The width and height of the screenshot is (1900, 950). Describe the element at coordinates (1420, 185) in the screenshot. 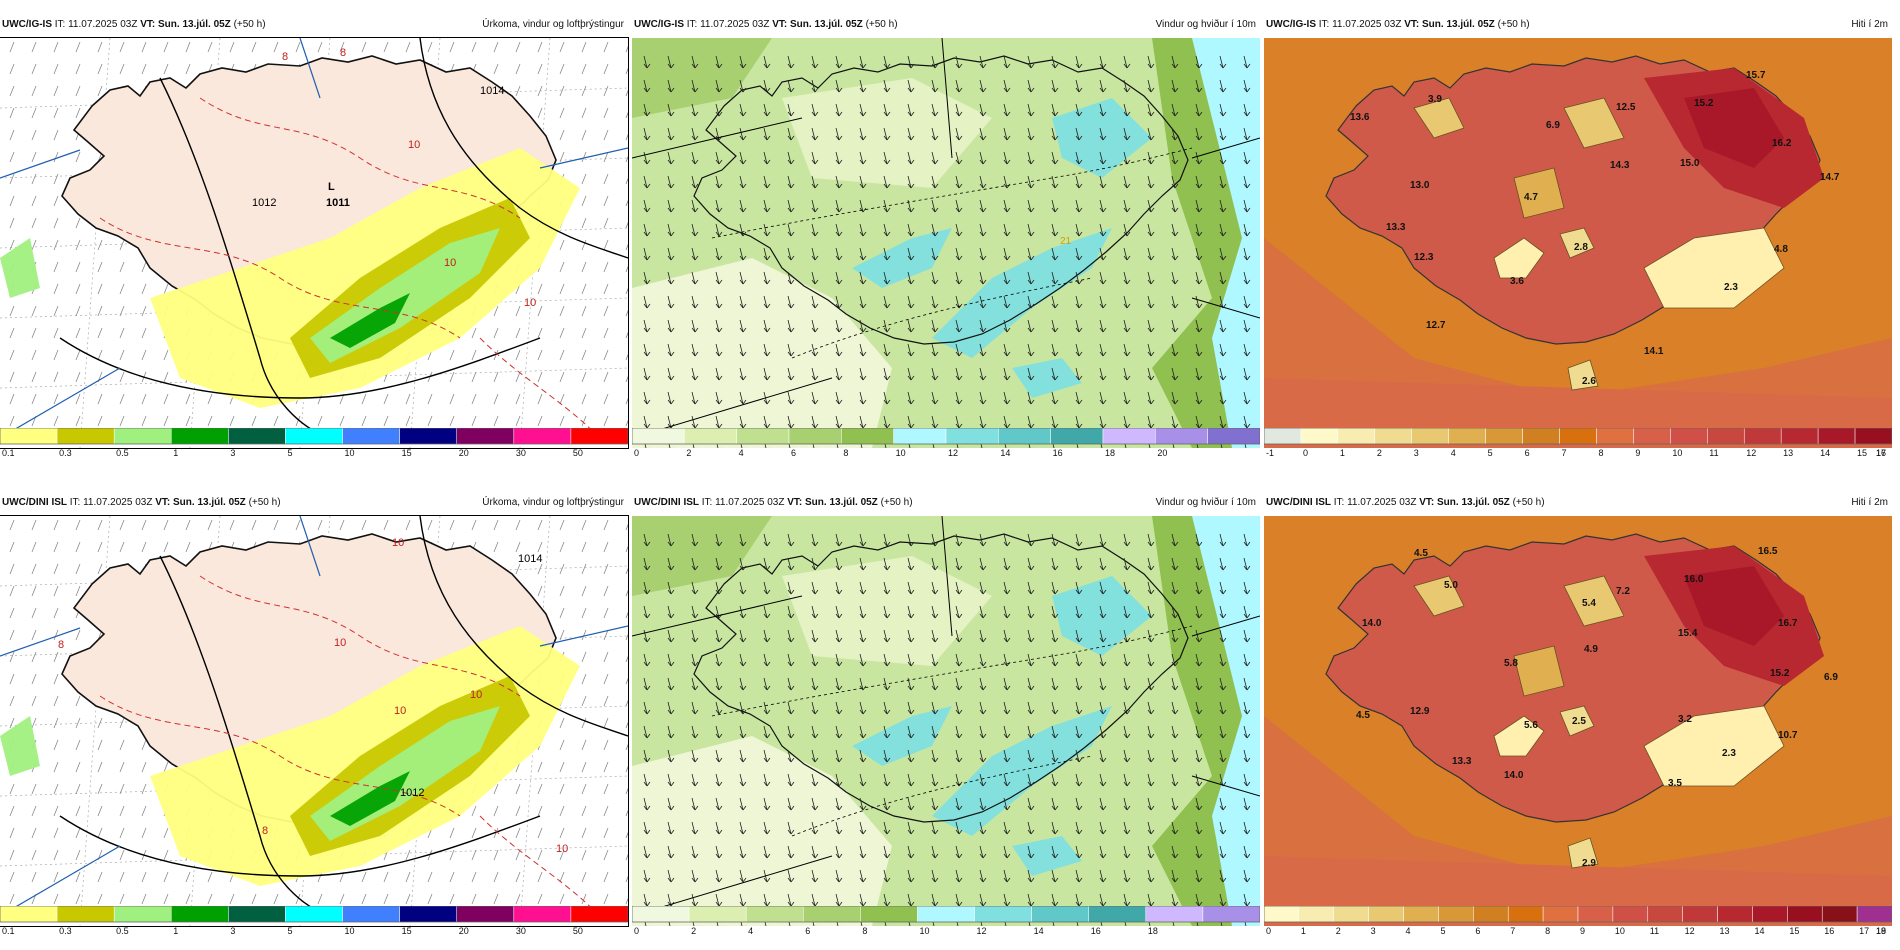

I see `temperature-label: 13.0` at that location.